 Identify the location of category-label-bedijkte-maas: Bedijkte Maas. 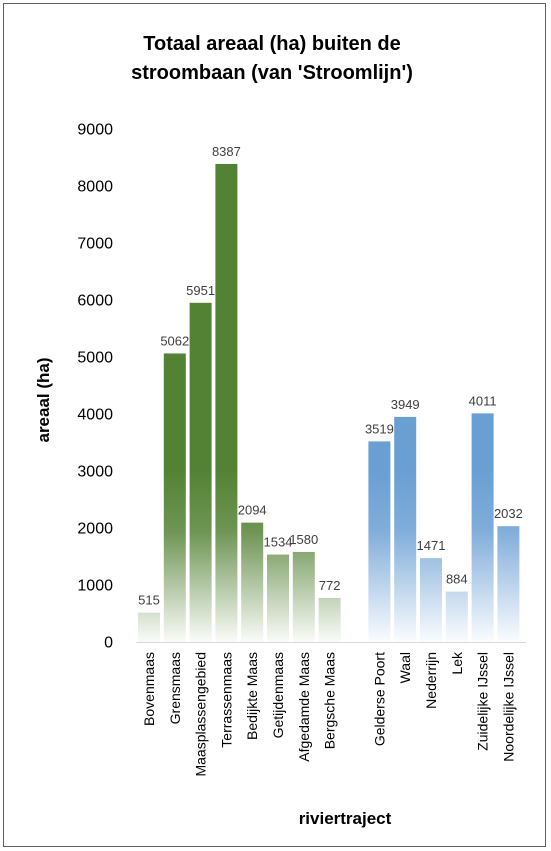
(252, 696).